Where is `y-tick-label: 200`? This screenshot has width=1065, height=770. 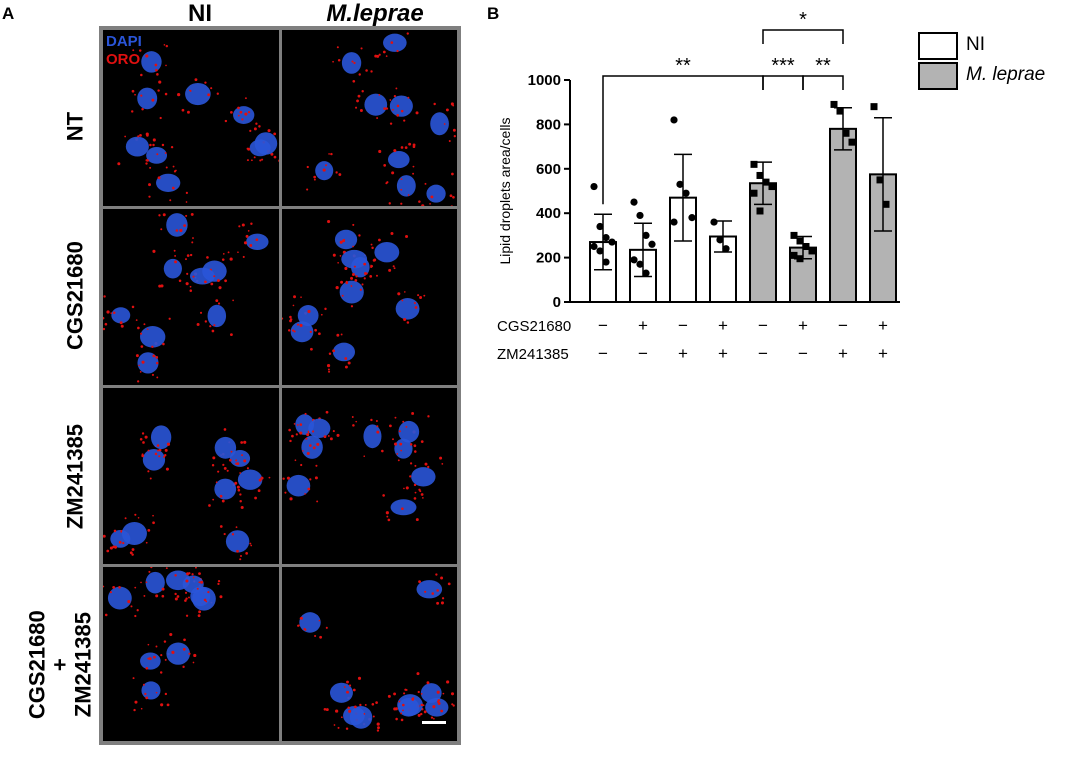 y-tick-label: 200 is located at coordinates (548, 258).